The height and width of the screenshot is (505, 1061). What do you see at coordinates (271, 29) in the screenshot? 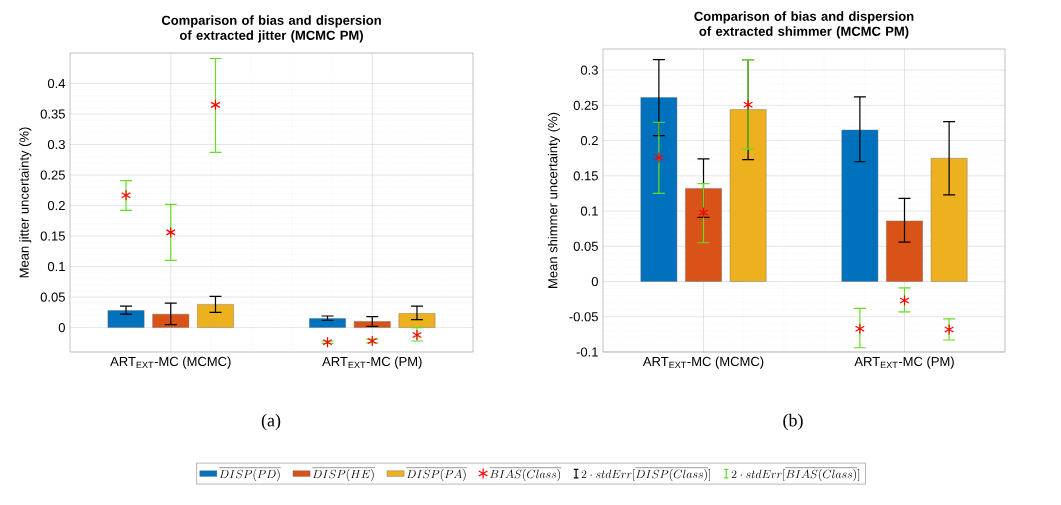
I see `chart-title: Comparison of bias and dispersion of extracted jitter (MCMC PM)` at bounding box center [271, 29].